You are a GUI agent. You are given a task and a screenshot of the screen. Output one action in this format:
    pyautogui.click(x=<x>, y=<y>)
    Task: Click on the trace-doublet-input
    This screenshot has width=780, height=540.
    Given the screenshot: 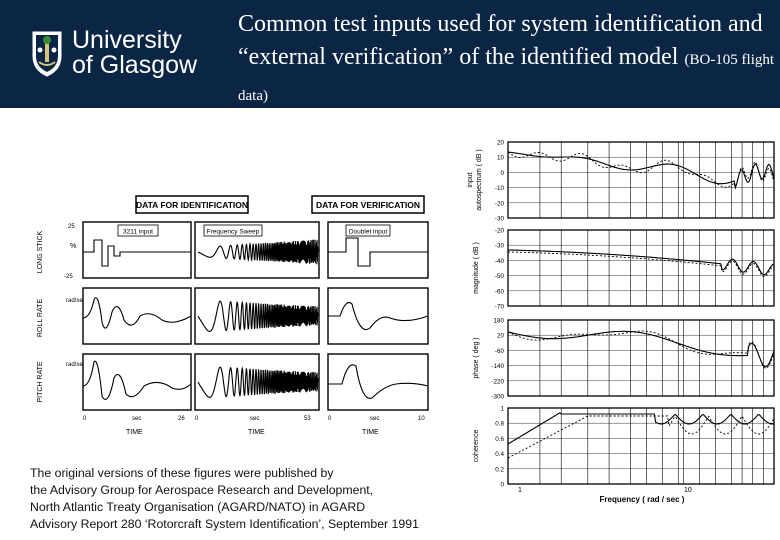 What is the action you would take?
    pyautogui.click(x=378, y=252)
    